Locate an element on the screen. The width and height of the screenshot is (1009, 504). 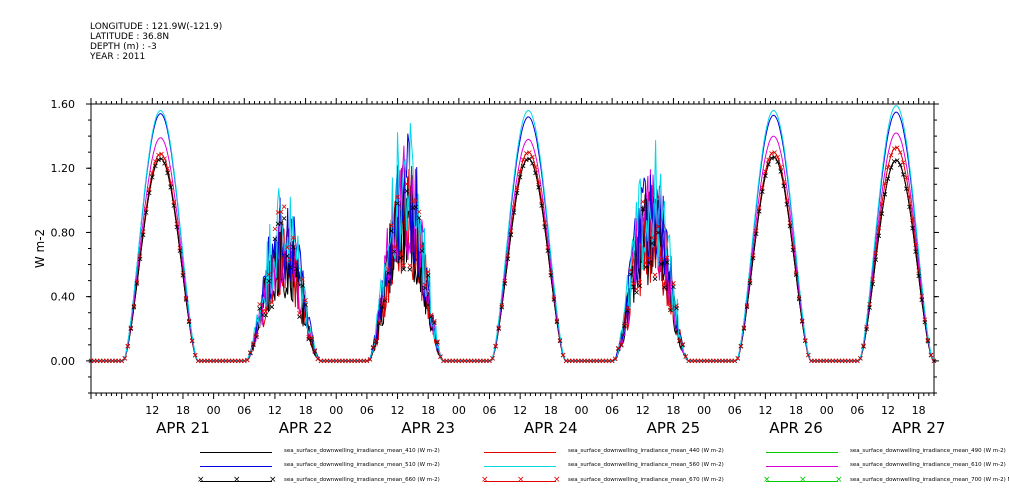
y-tick-label: 0.80 is located at coordinates (63, 232).